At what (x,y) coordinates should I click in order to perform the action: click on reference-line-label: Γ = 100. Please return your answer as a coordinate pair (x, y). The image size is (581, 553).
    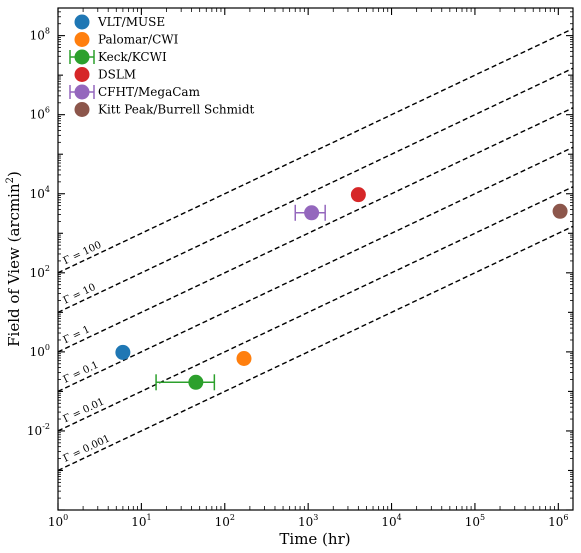
    Looking at the image, I should click on (83, 253).